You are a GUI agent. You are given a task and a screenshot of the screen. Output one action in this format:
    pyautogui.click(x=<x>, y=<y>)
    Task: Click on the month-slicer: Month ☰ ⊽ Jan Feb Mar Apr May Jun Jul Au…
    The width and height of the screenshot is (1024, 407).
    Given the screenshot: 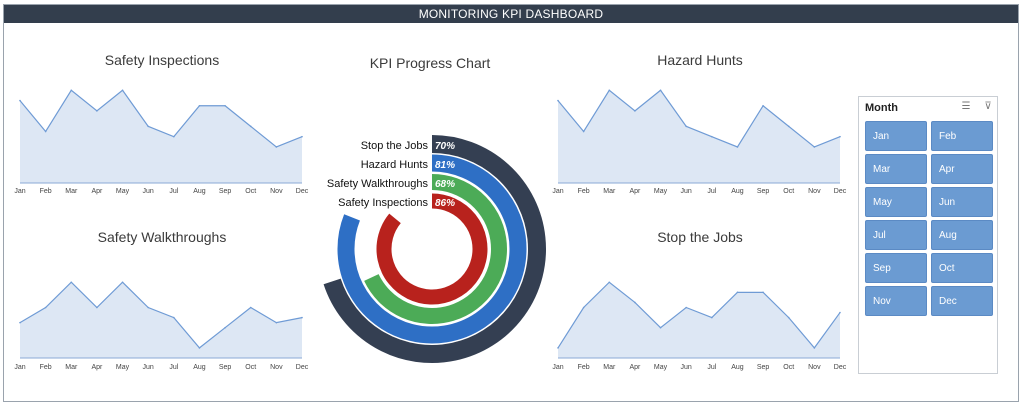 What is the action you would take?
    pyautogui.click(x=928, y=235)
    